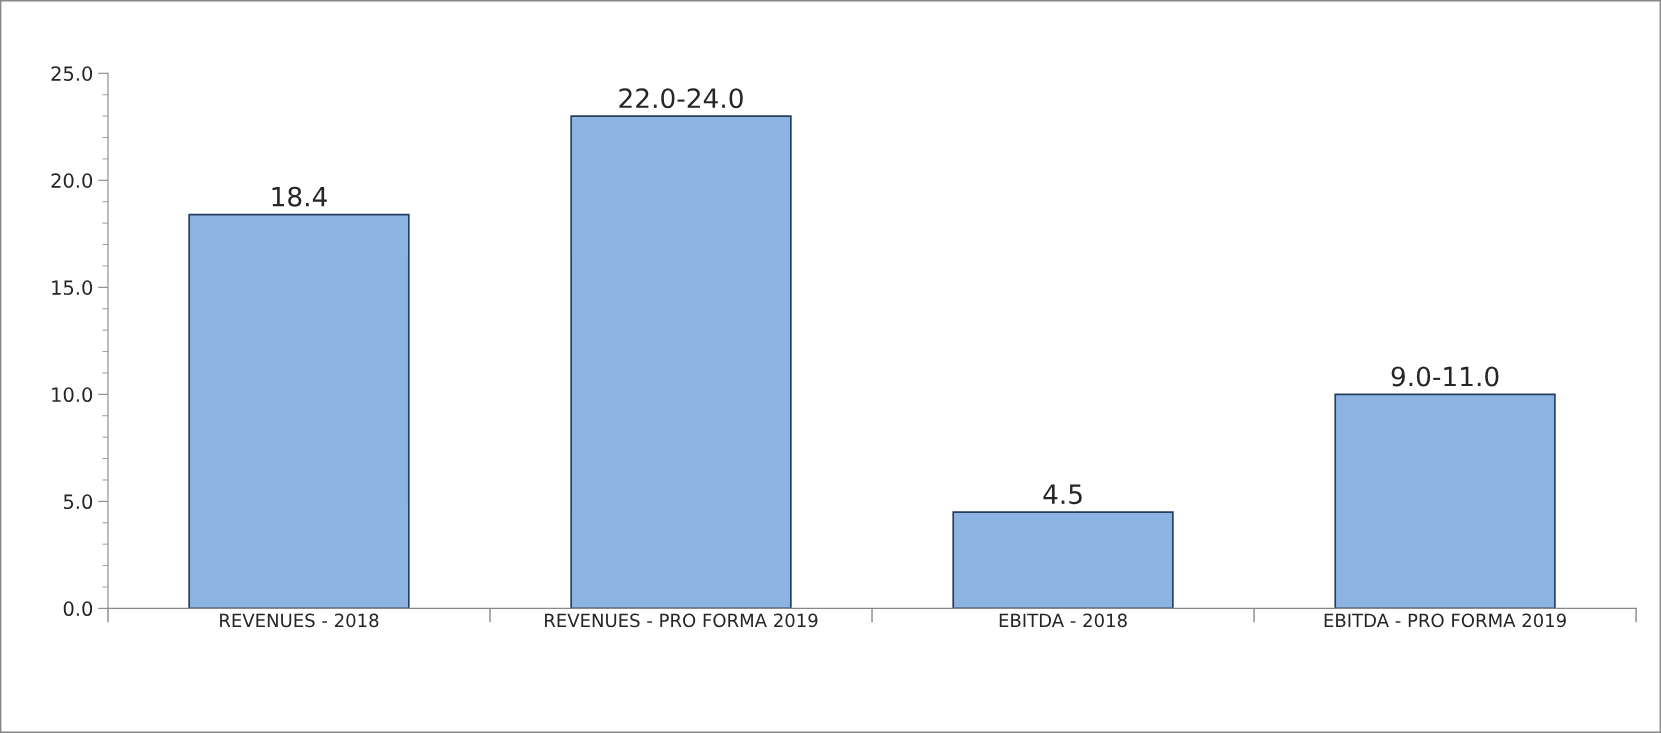 The height and width of the screenshot is (733, 1661). Describe the element at coordinates (1445, 376) in the screenshot. I see `data-label: 9.0-11.0` at that location.